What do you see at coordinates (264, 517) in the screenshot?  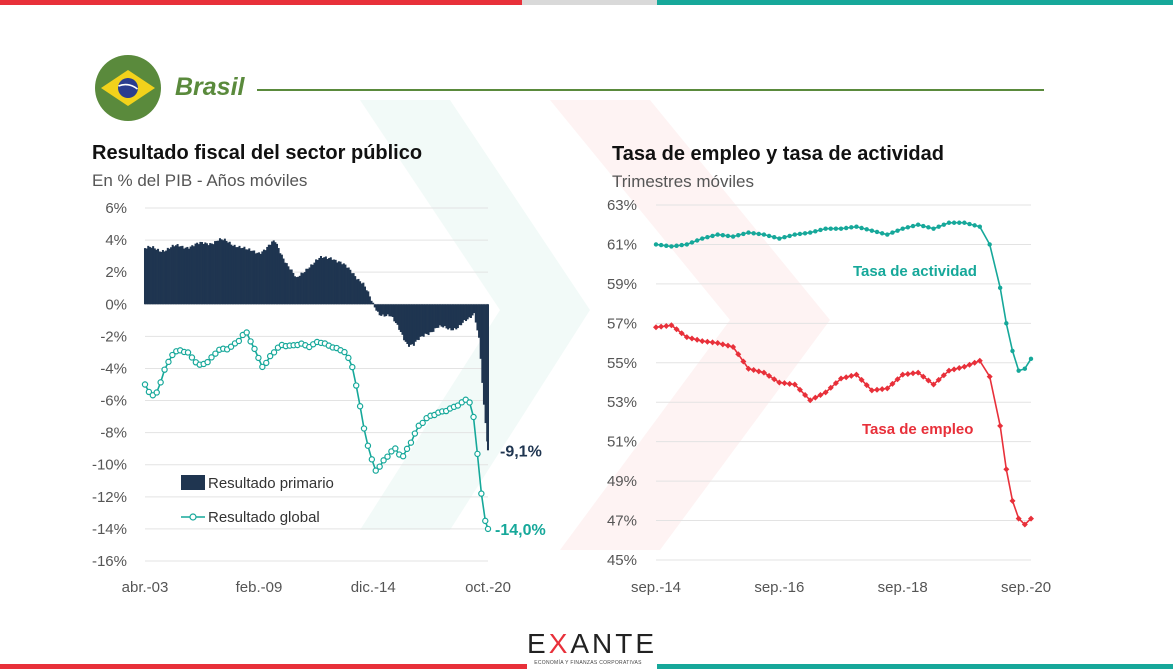 I see `legend-global-label: Resultado global` at bounding box center [264, 517].